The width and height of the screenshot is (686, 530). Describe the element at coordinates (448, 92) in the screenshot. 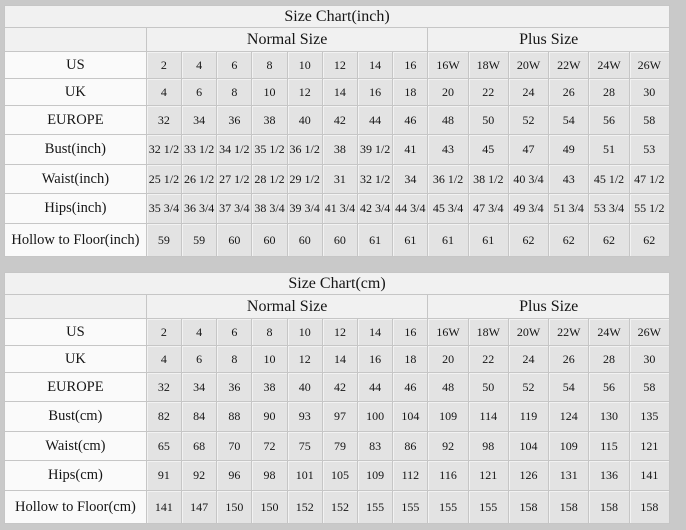

I see `size-value-cell: 20` at that location.